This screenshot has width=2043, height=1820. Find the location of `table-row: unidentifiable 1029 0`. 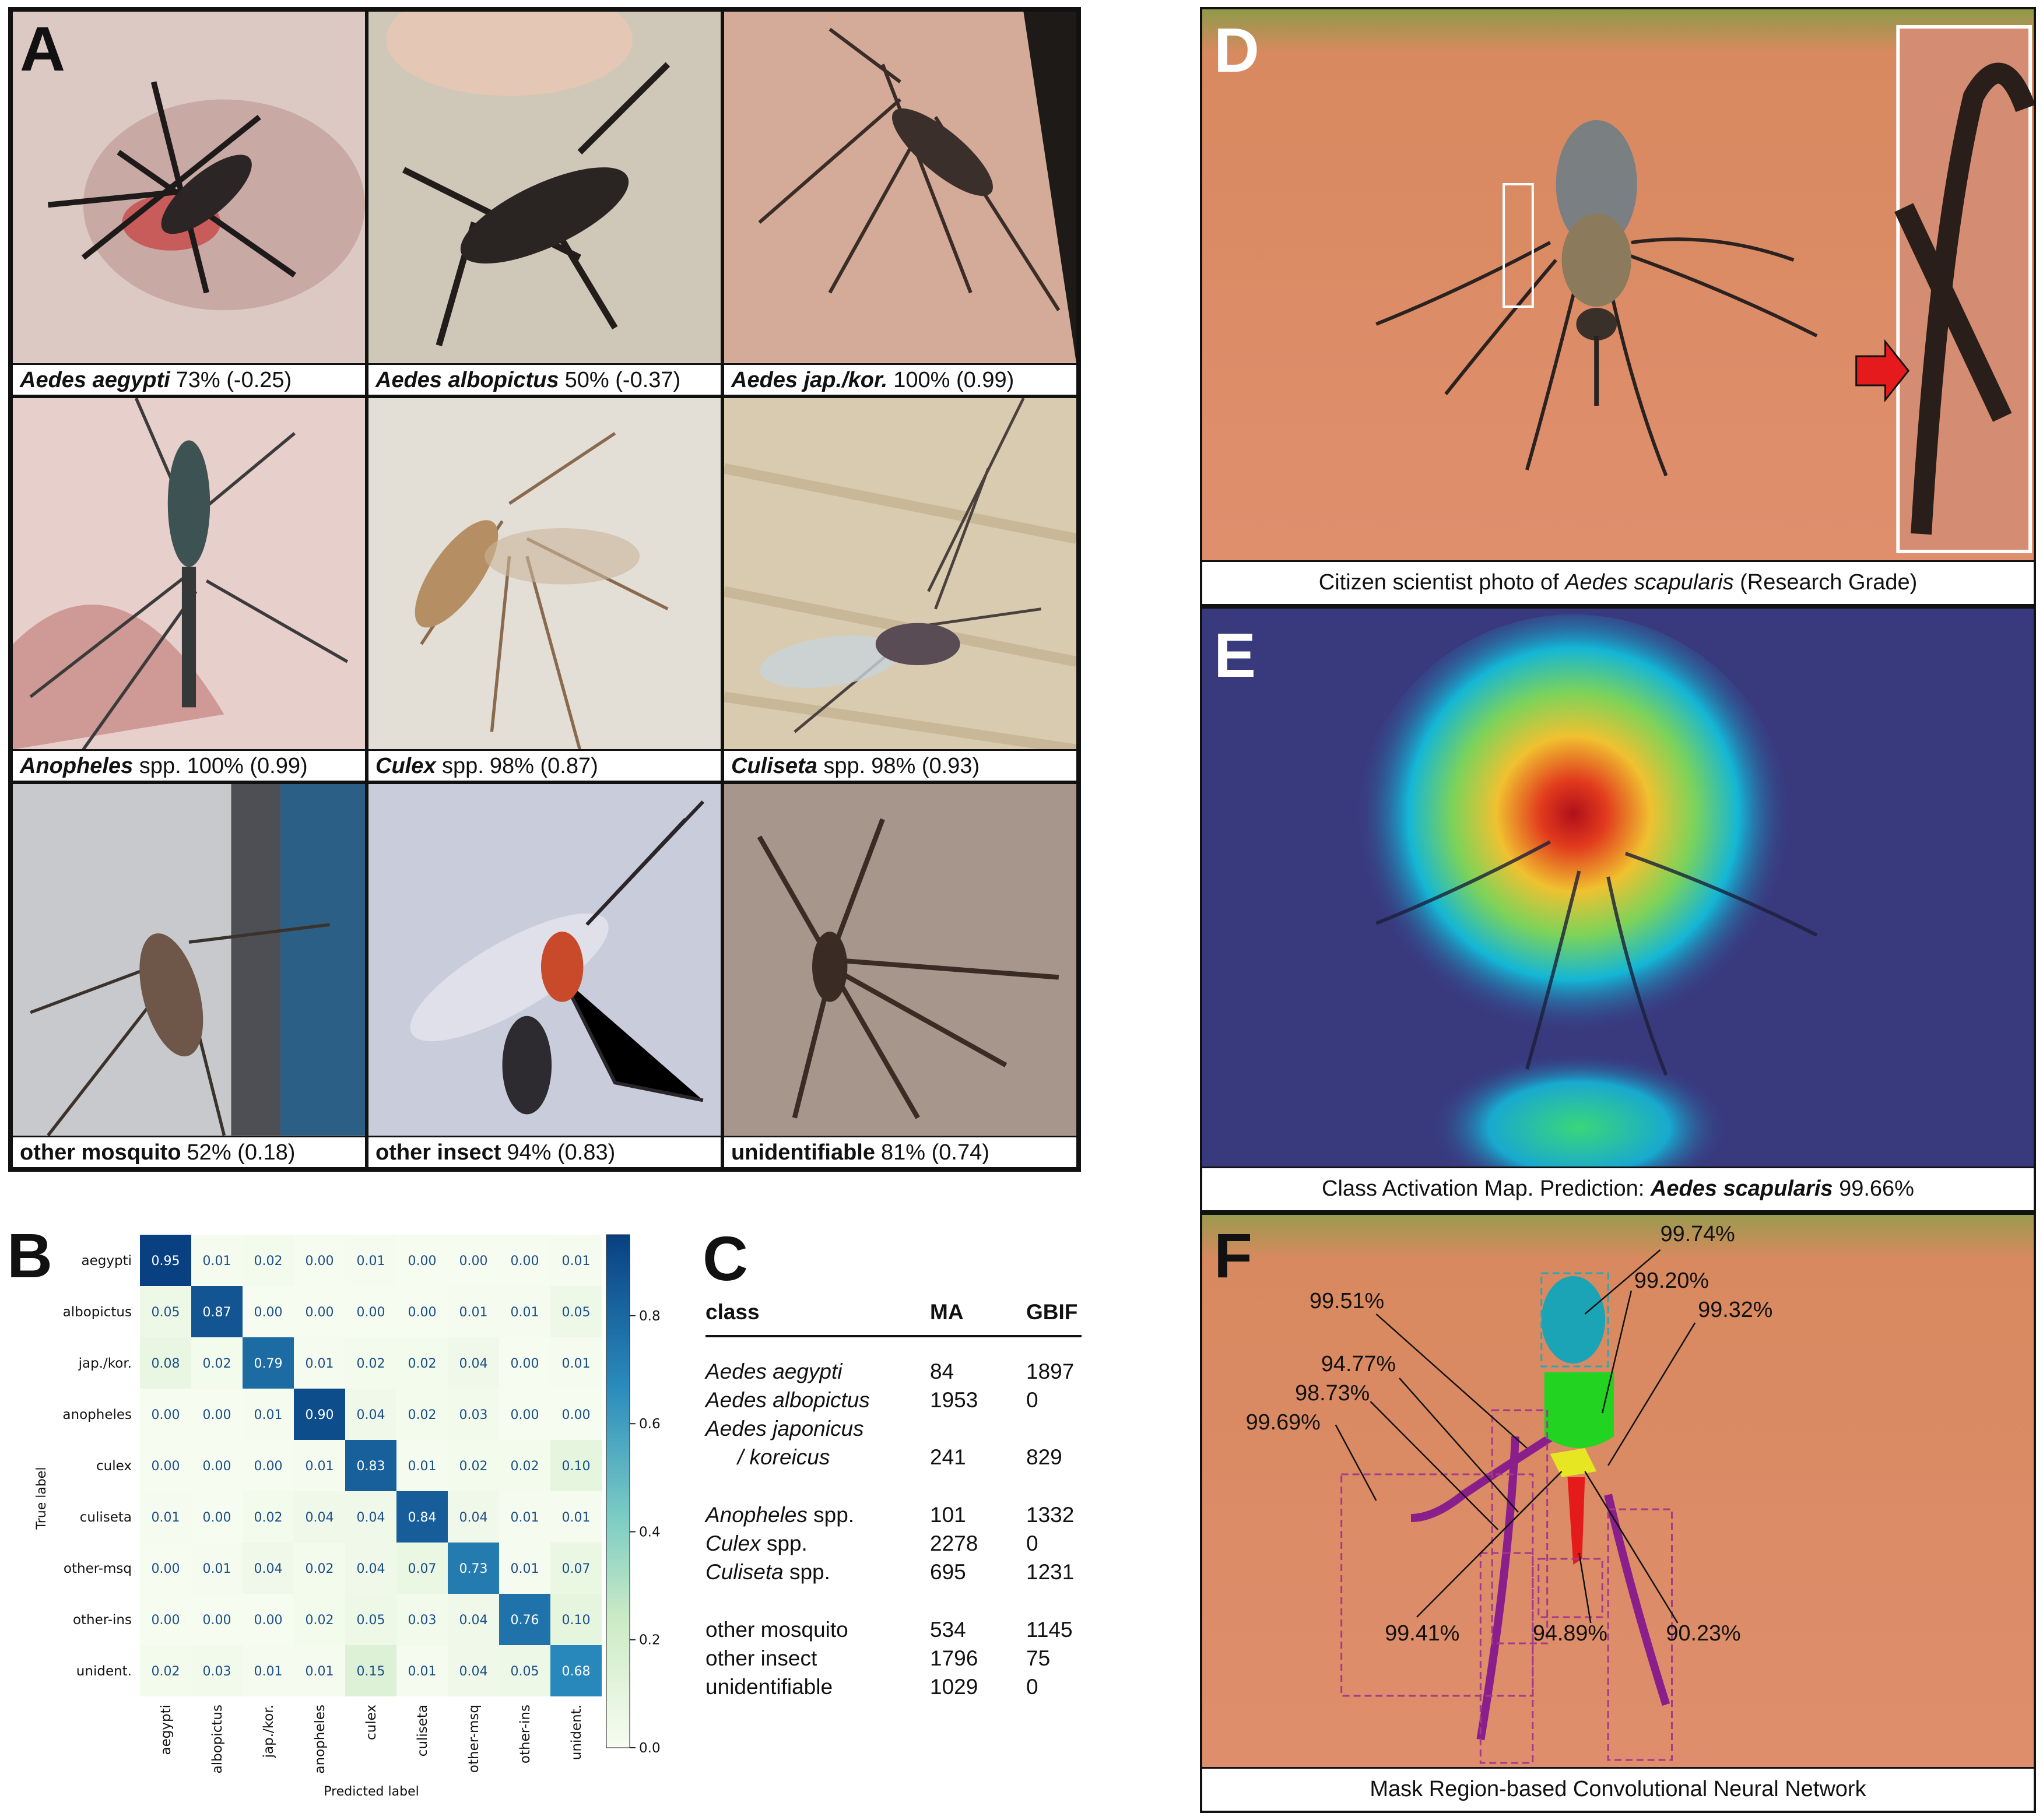

table-row: unidentifiable 1029 0 is located at coordinates (871, 1687).